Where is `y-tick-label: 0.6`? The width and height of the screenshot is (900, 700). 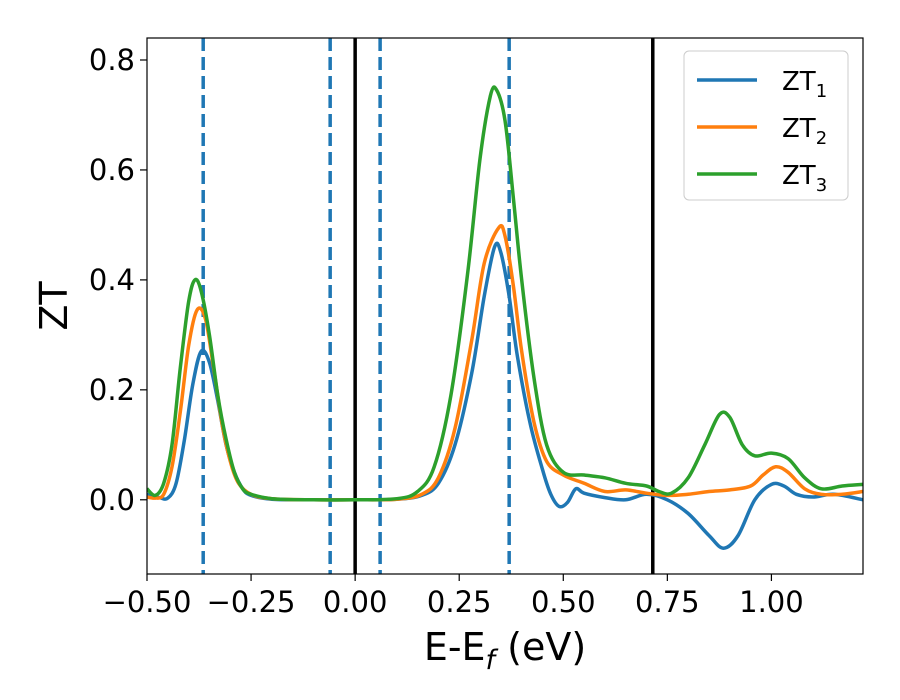 y-tick-label: 0.6 is located at coordinates (112, 170).